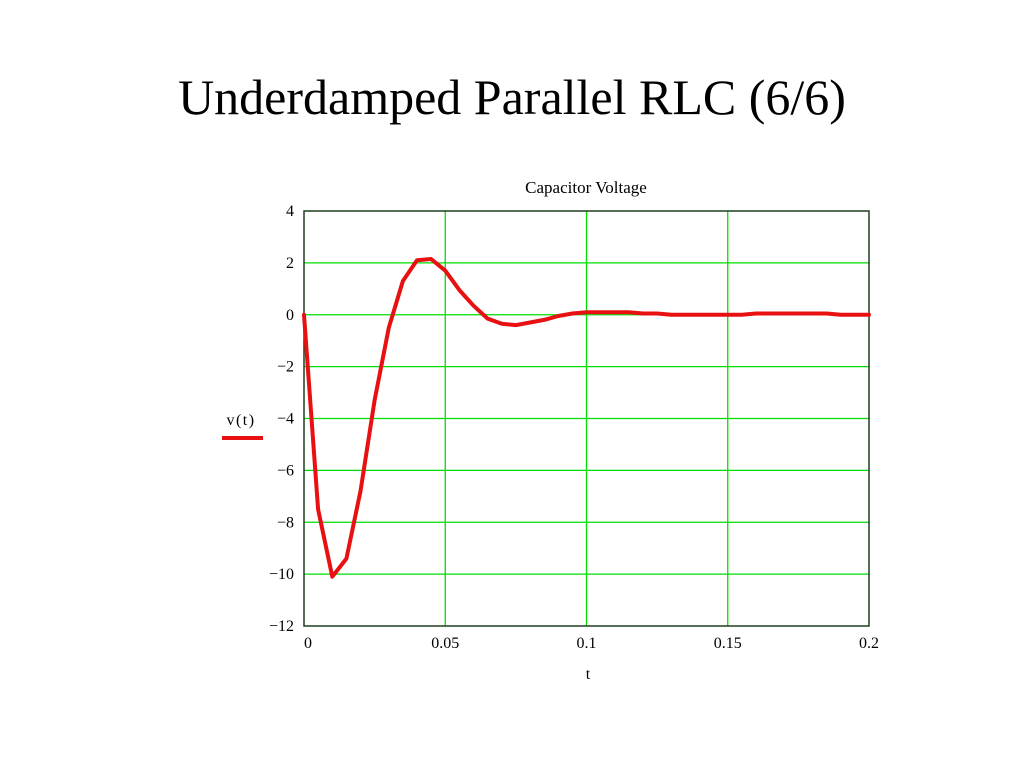 This screenshot has width=1024, height=768. What do you see at coordinates (285, 367) in the screenshot?
I see `y-tick-label: −2` at bounding box center [285, 367].